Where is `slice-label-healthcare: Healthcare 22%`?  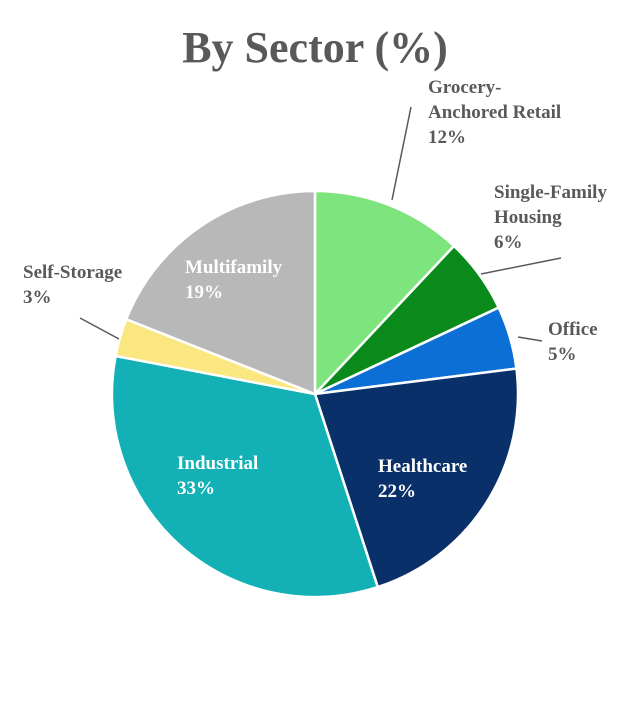 slice-label-healthcare: Healthcare 22% is located at coordinates (422, 479).